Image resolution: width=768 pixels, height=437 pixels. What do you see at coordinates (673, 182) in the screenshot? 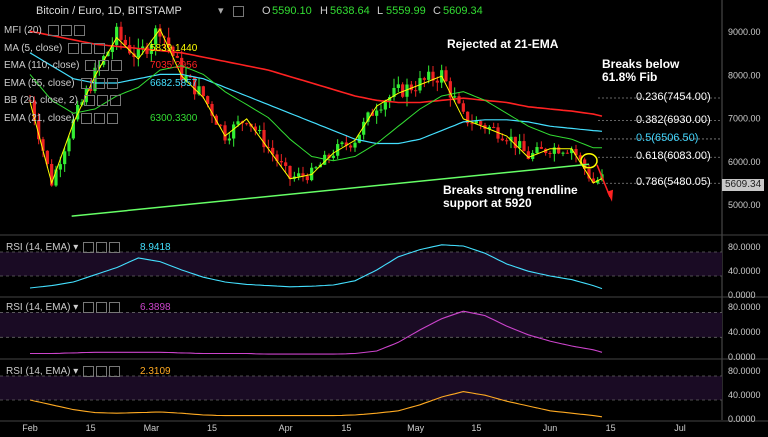
I see `fib-level-label: 0.786(5480.05)` at bounding box center [673, 182].